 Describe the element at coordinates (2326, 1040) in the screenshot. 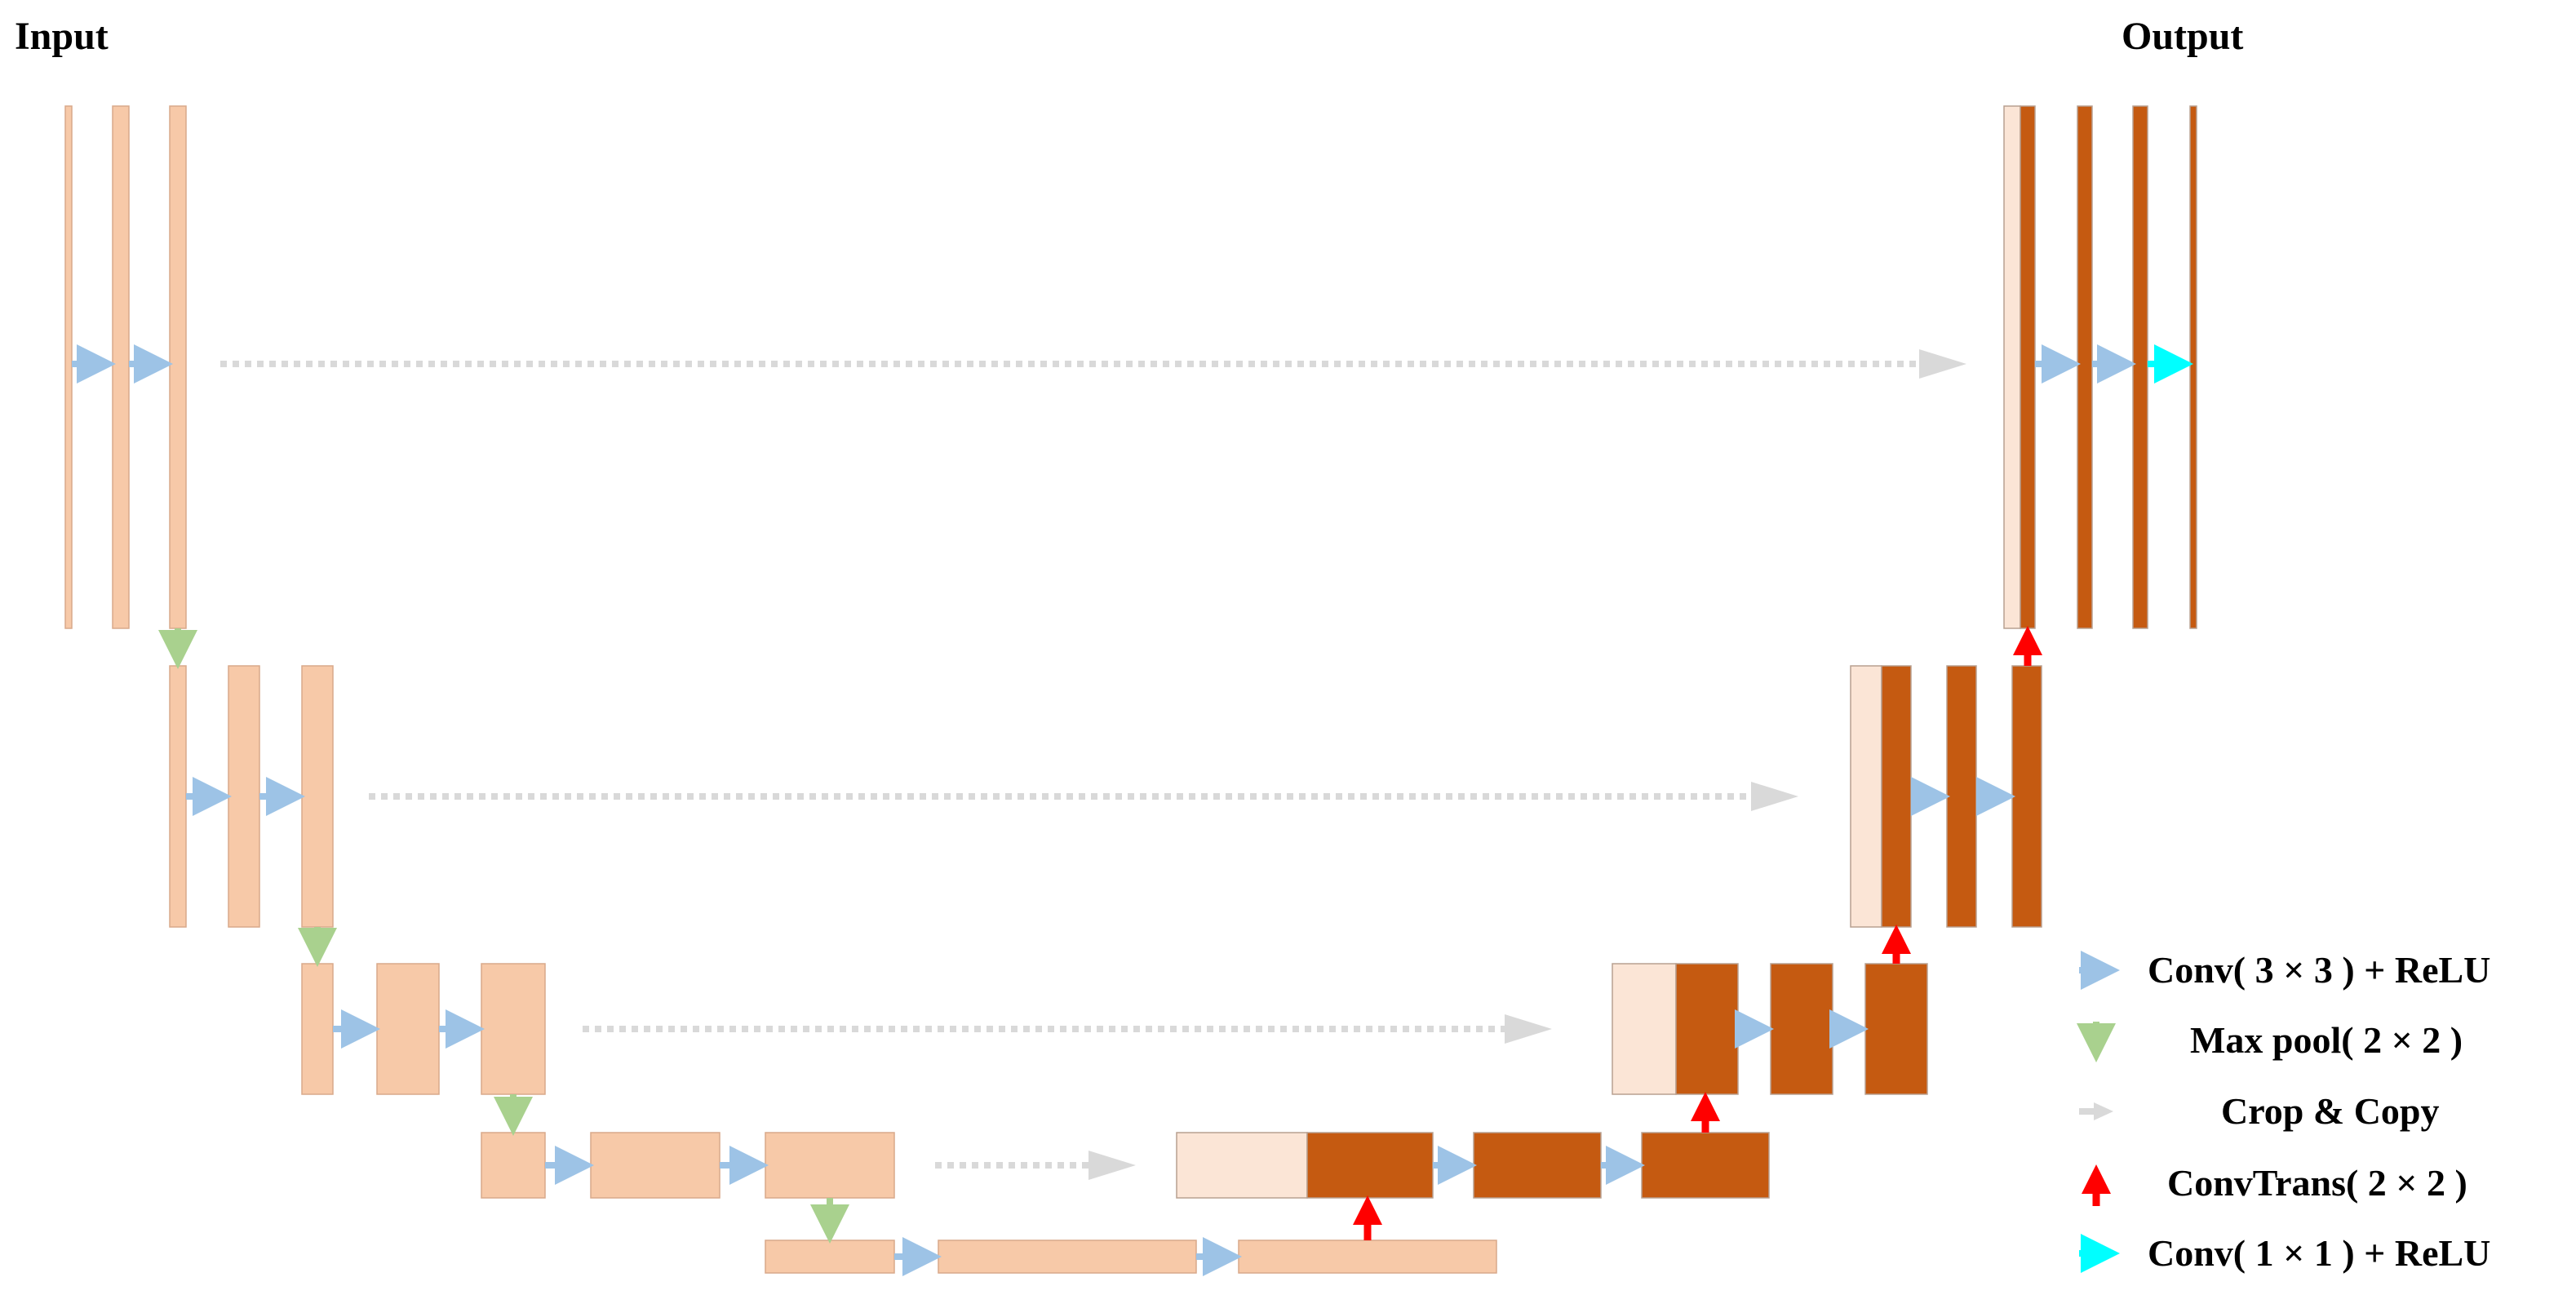

I see `legend-label: Max pool( 2 × 2 )` at that location.